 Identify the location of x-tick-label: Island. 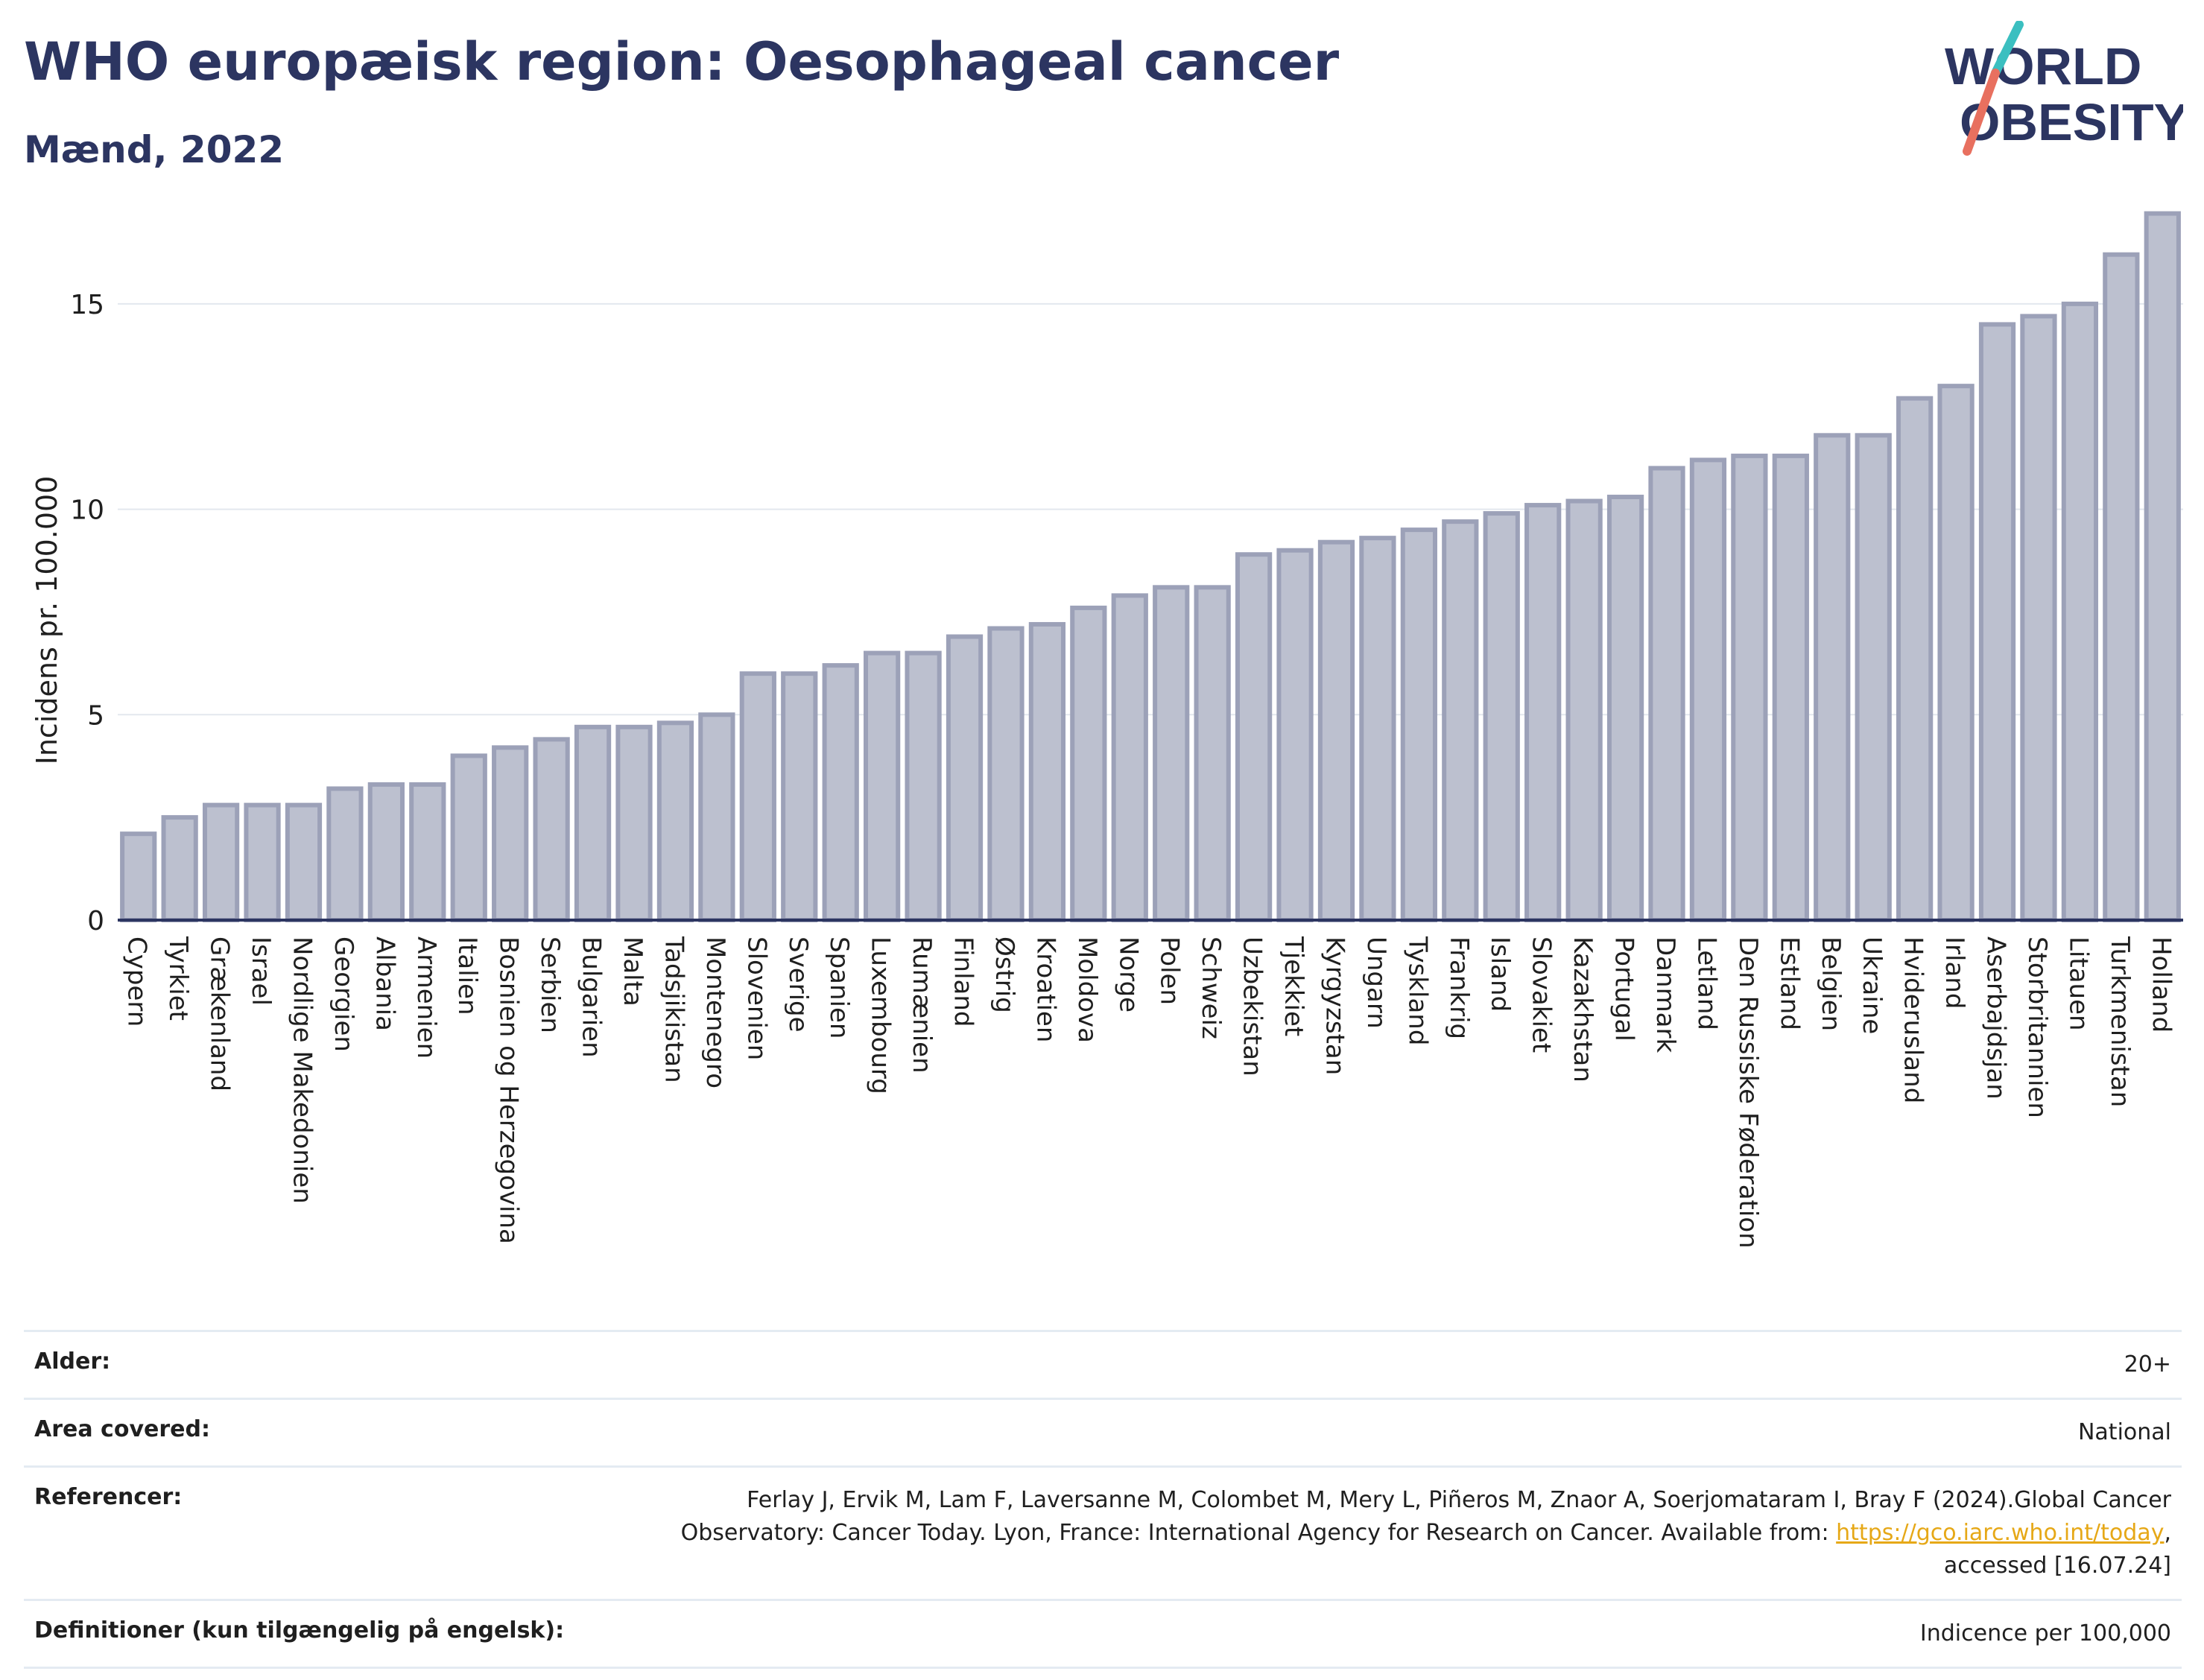
(1500, 974).